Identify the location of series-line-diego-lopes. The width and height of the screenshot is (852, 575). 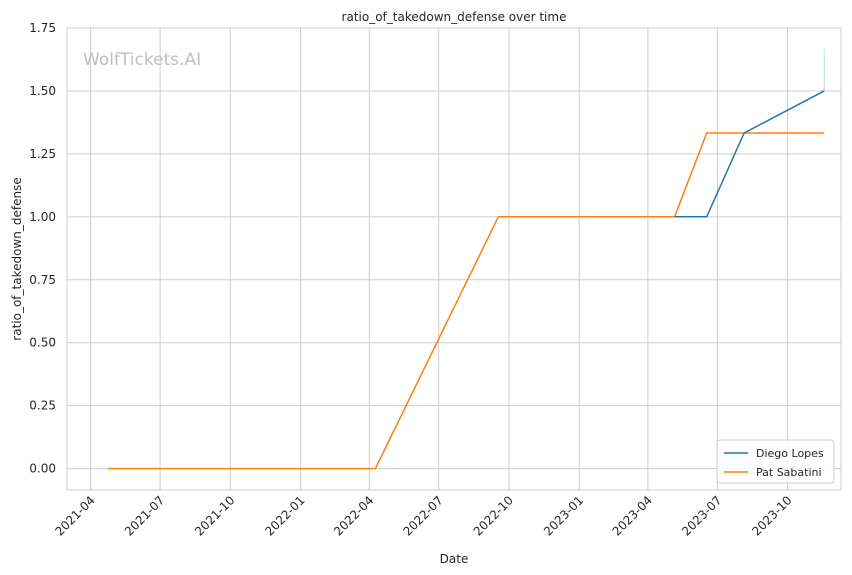
(749, 154).